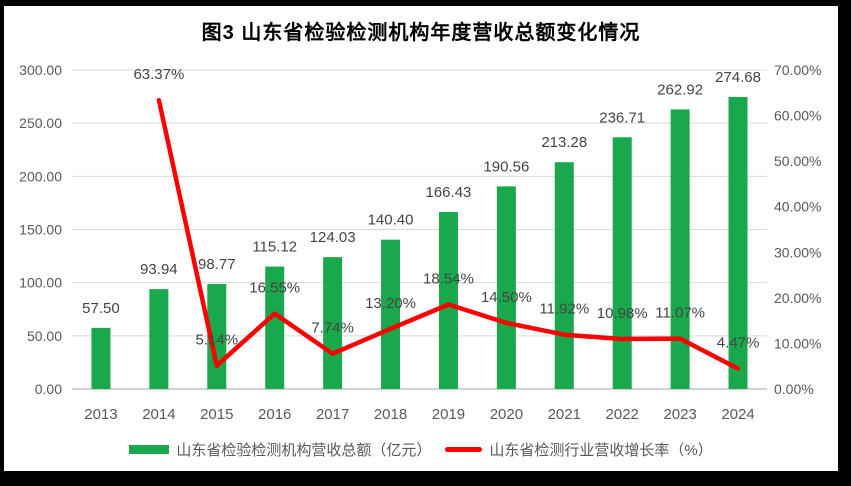 Image resolution: width=851 pixels, height=486 pixels. Describe the element at coordinates (506, 297) in the screenshot. I see `growth-value-label: 14.50%` at that location.